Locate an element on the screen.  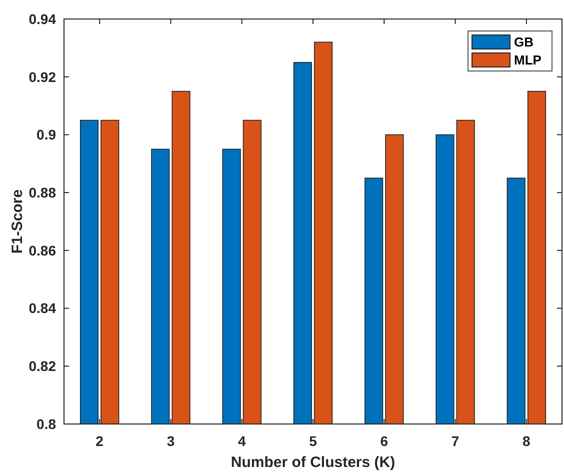
x-tick-label: 4 is located at coordinates (242, 441).